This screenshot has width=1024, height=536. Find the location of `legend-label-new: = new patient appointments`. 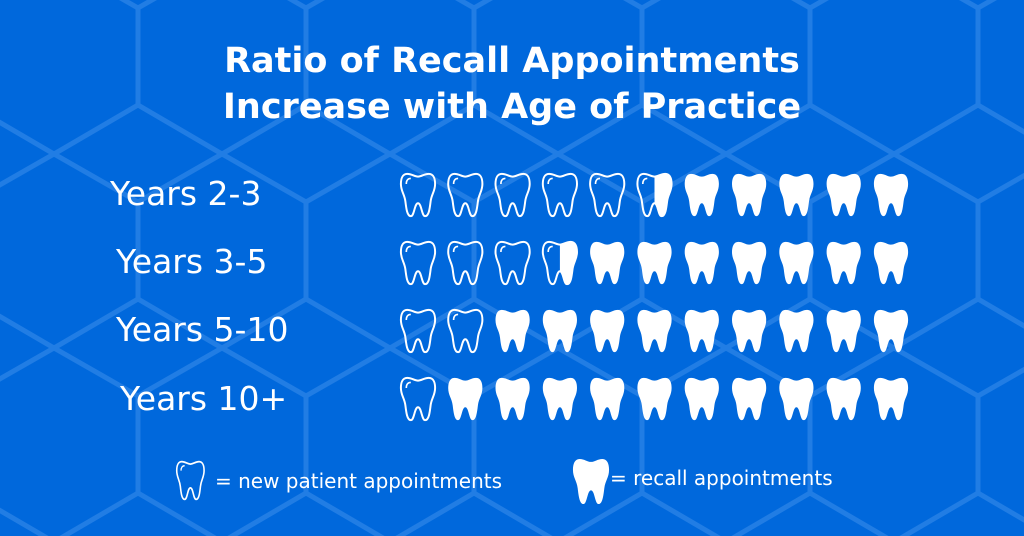

legend-label-new: = new patient appointments is located at coordinates (359, 481).